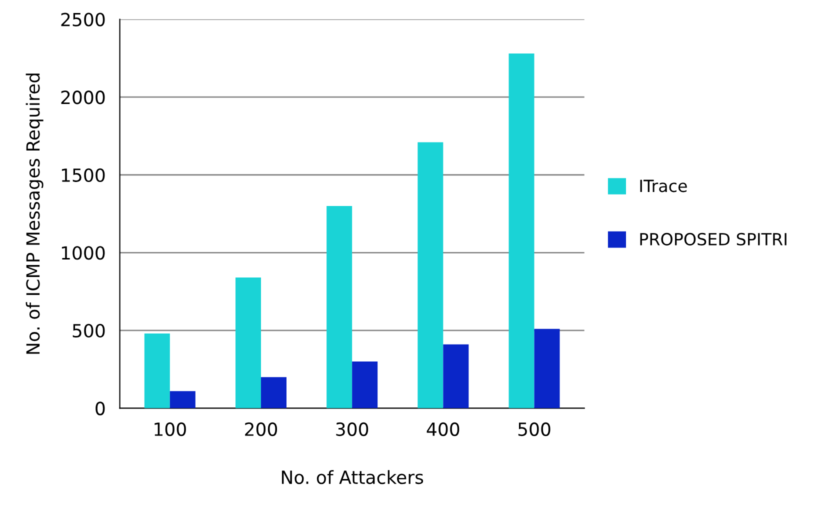 The image size is (815, 522). I want to click on legend-label: ITrace, so click(663, 186).